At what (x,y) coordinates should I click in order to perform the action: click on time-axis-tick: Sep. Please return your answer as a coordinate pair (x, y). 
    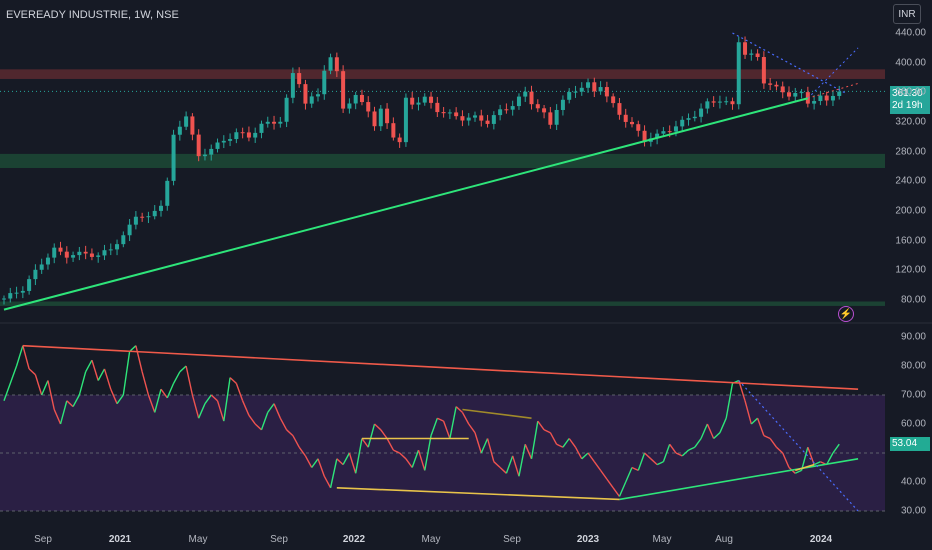
    Looking at the image, I should click on (279, 539).